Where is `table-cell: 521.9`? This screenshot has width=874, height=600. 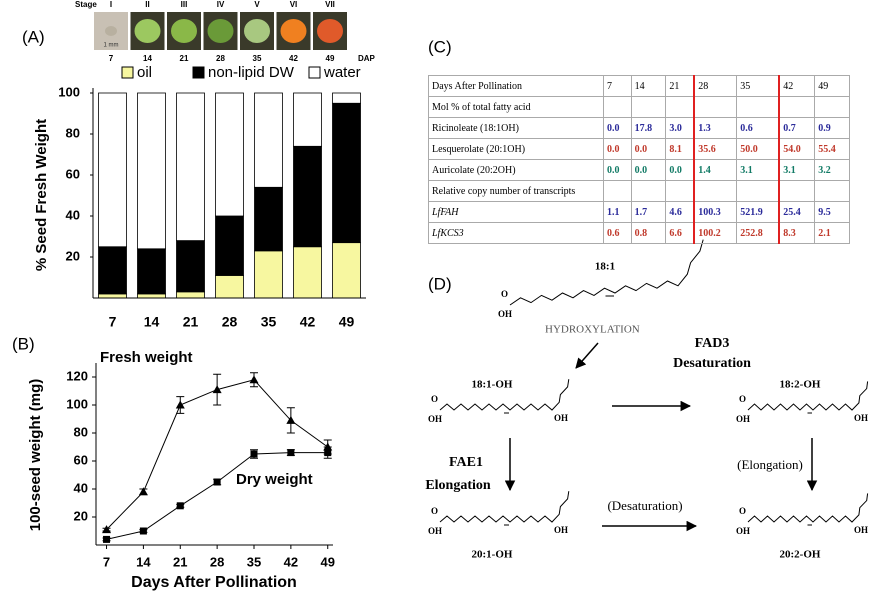
table-cell: 521.9 is located at coordinates (758, 212).